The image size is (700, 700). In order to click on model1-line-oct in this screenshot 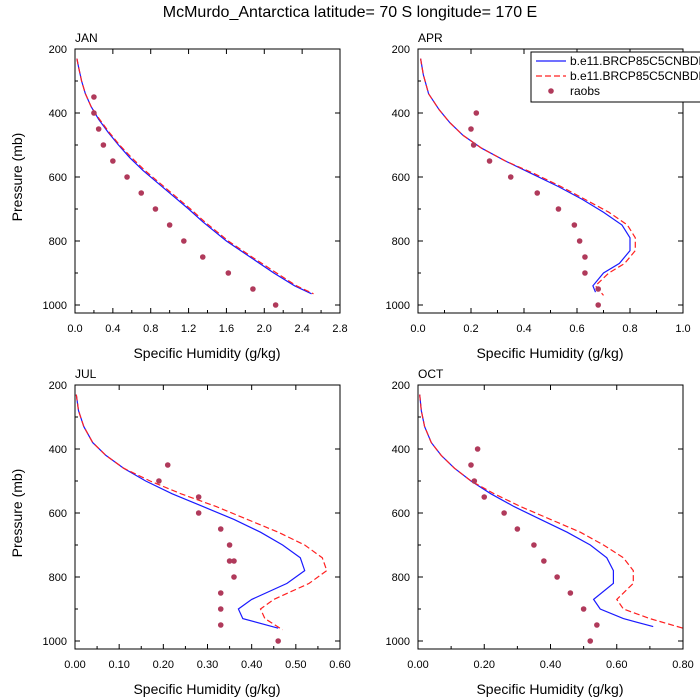, I will do `click(536, 511)`.